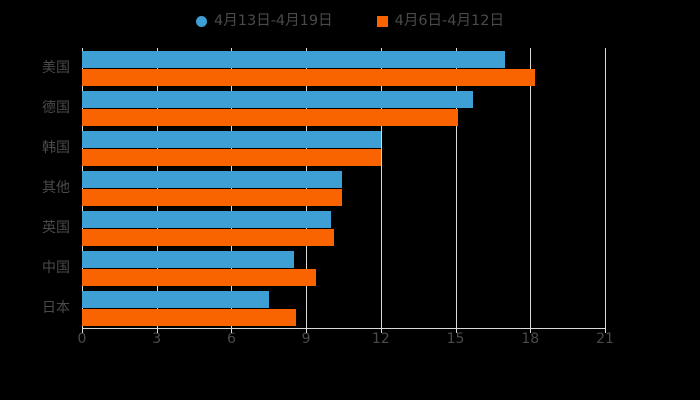 The width and height of the screenshot is (700, 400). I want to click on x-axis-tick-15: 15, so click(455, 339).